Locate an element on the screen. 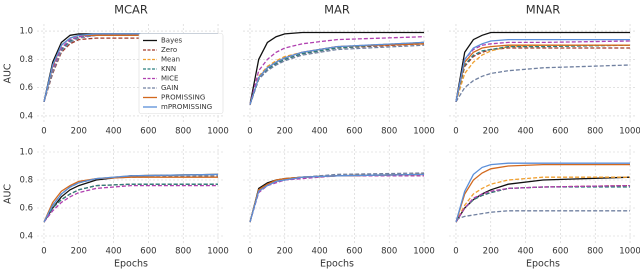 The image size is (640, 273). legend-label: KNN is located at coordinates (168, 69).